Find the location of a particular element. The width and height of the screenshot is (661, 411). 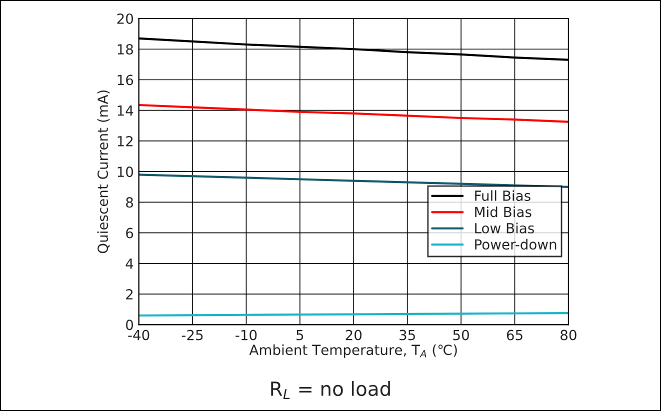

y-tick-label: 14 is located at coordinates (126, 111).